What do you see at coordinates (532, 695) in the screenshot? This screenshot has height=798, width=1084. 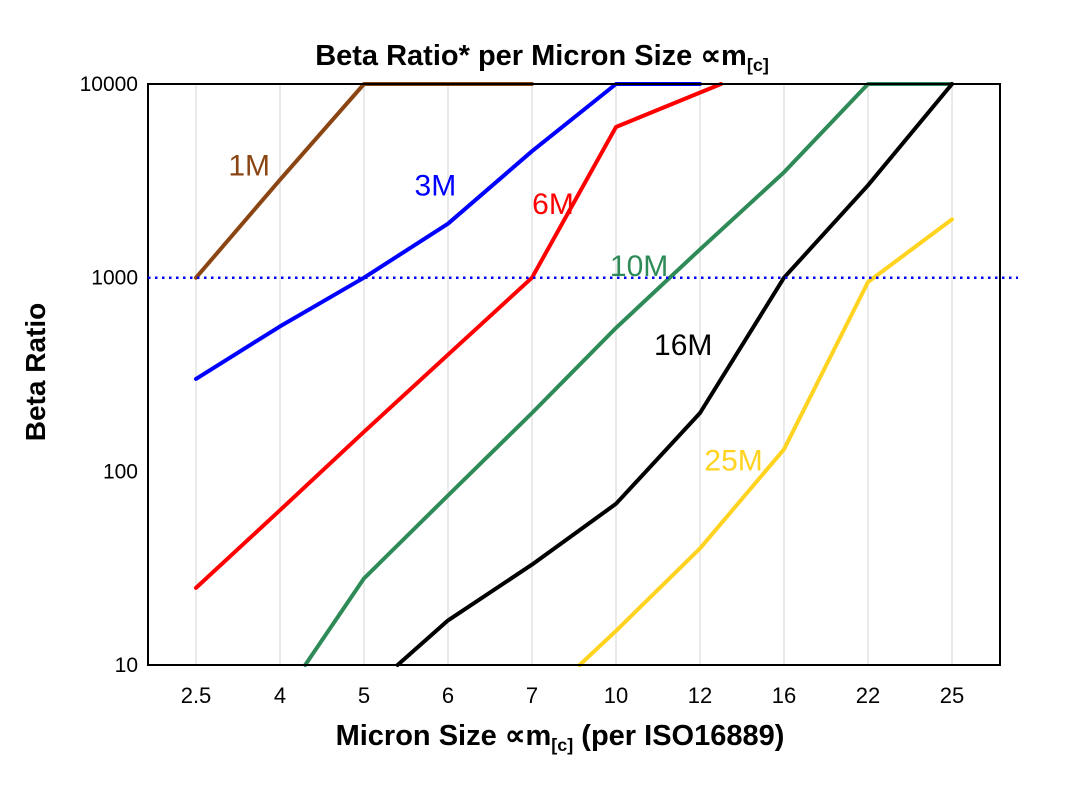 I see `x-tick-label-7: 7` at bounding box center [532, 695].